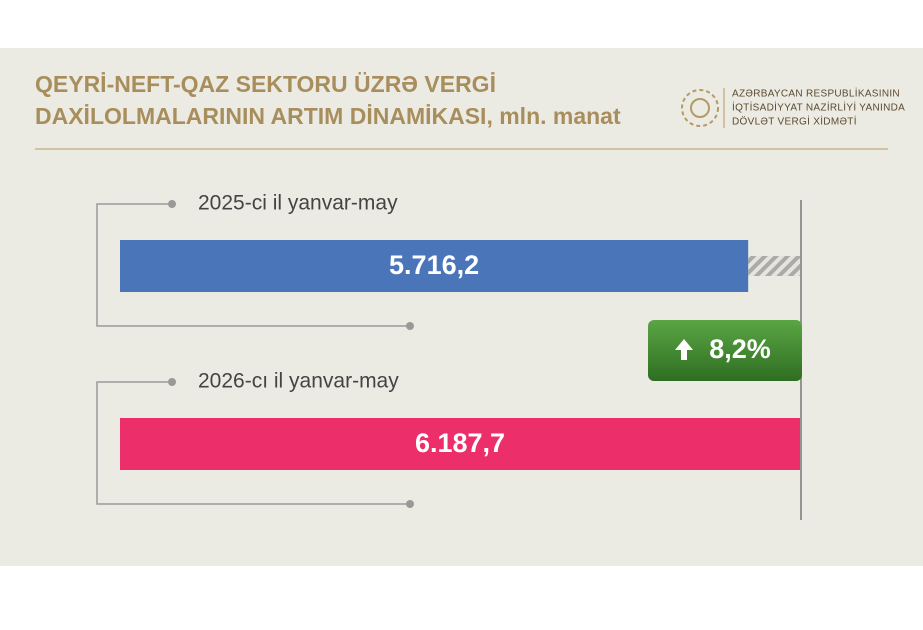  I want to click on source: İQTİSADİYYAT NAZİRLİYİ YANINDA, so click(818, 107).